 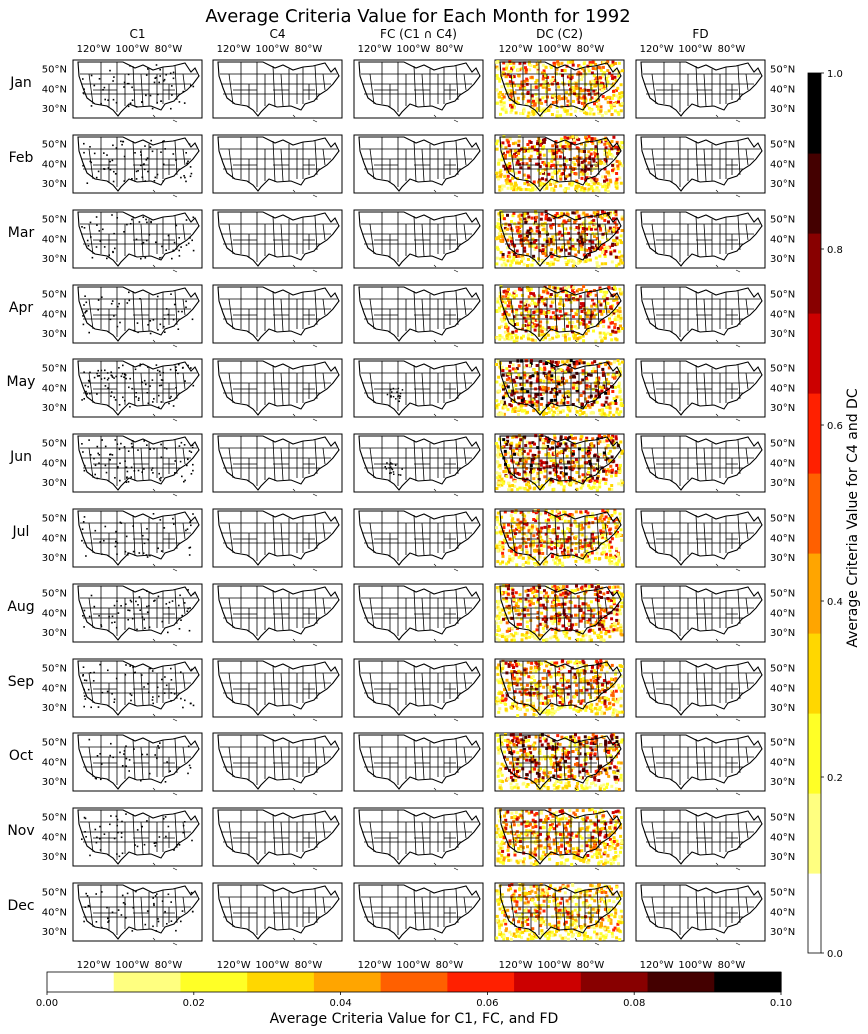 What do you see at coordinates (391, 389) in the screenshot?
I see `fc-cell` at bounding box center [391, 389].